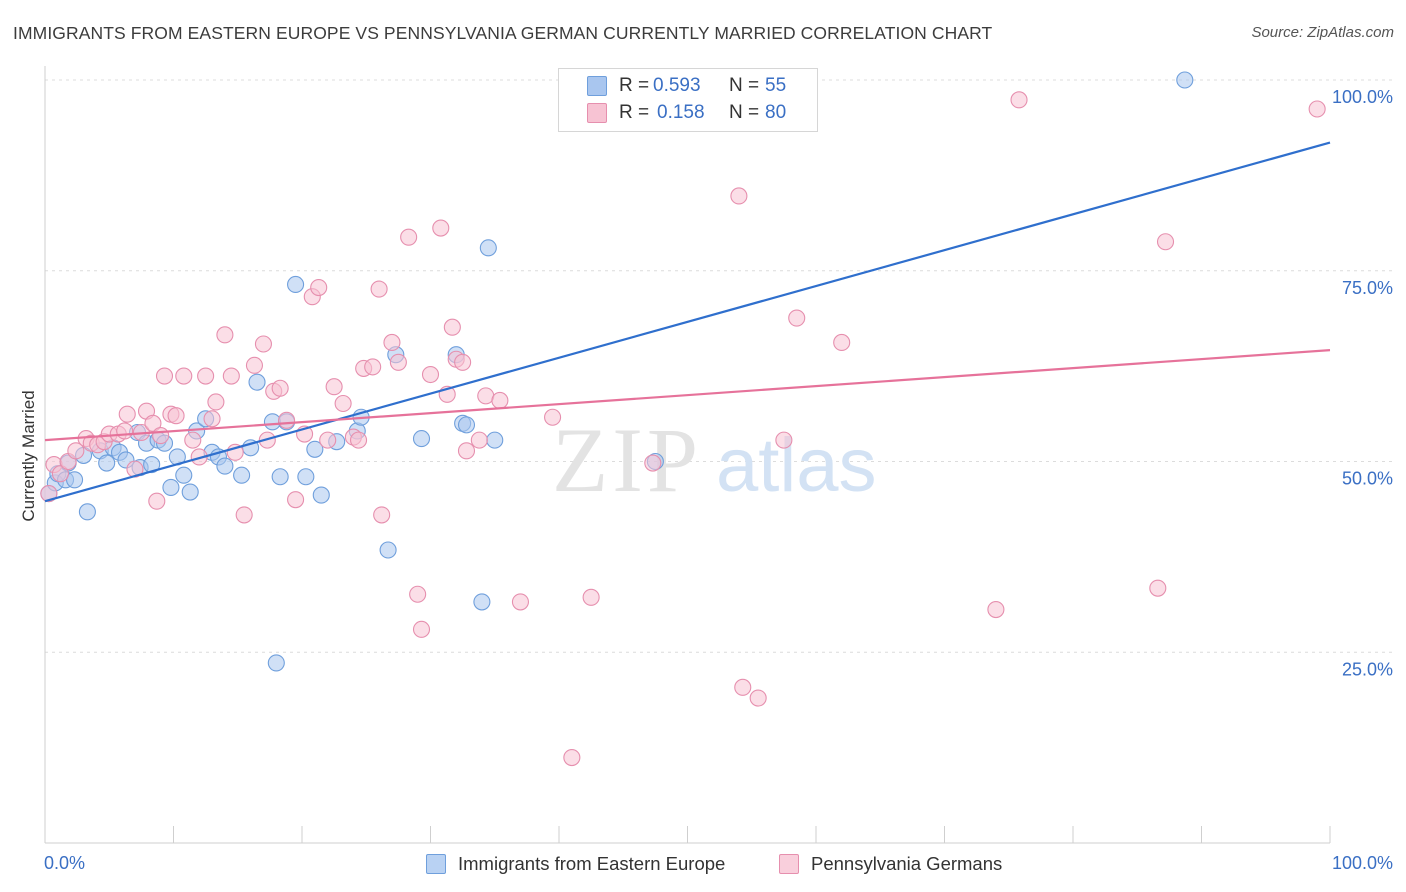 The height and width of the screenshot is (892, 1406). I want to click on source-label: Source: ZipAtlas.com, so click(1322, 32).